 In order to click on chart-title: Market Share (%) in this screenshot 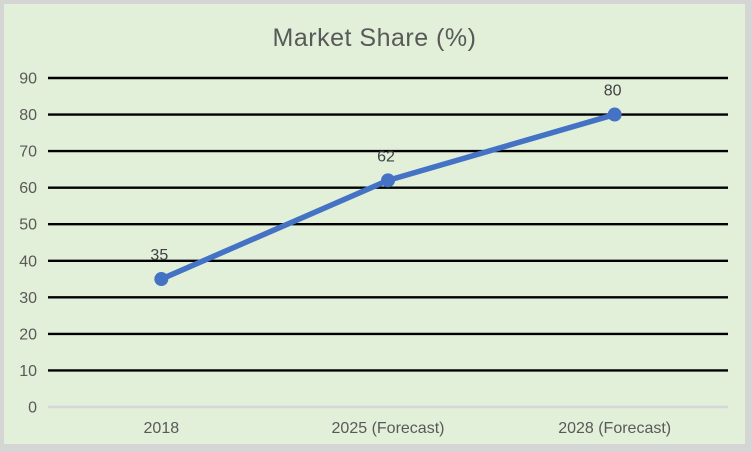, I will do `click(374, 38)`.